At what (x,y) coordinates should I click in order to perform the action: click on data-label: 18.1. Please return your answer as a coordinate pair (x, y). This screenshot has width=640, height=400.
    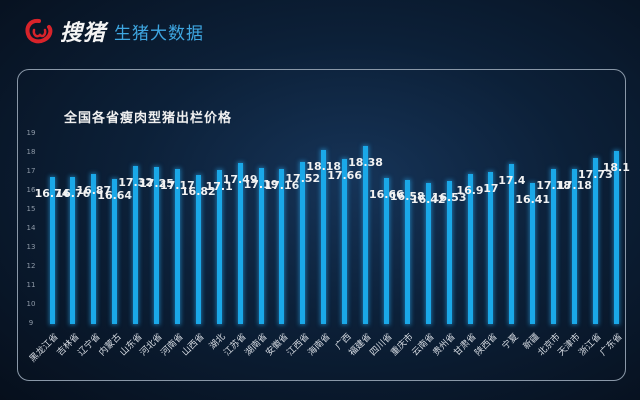
    Looking at the image, I should click on (616, 168).